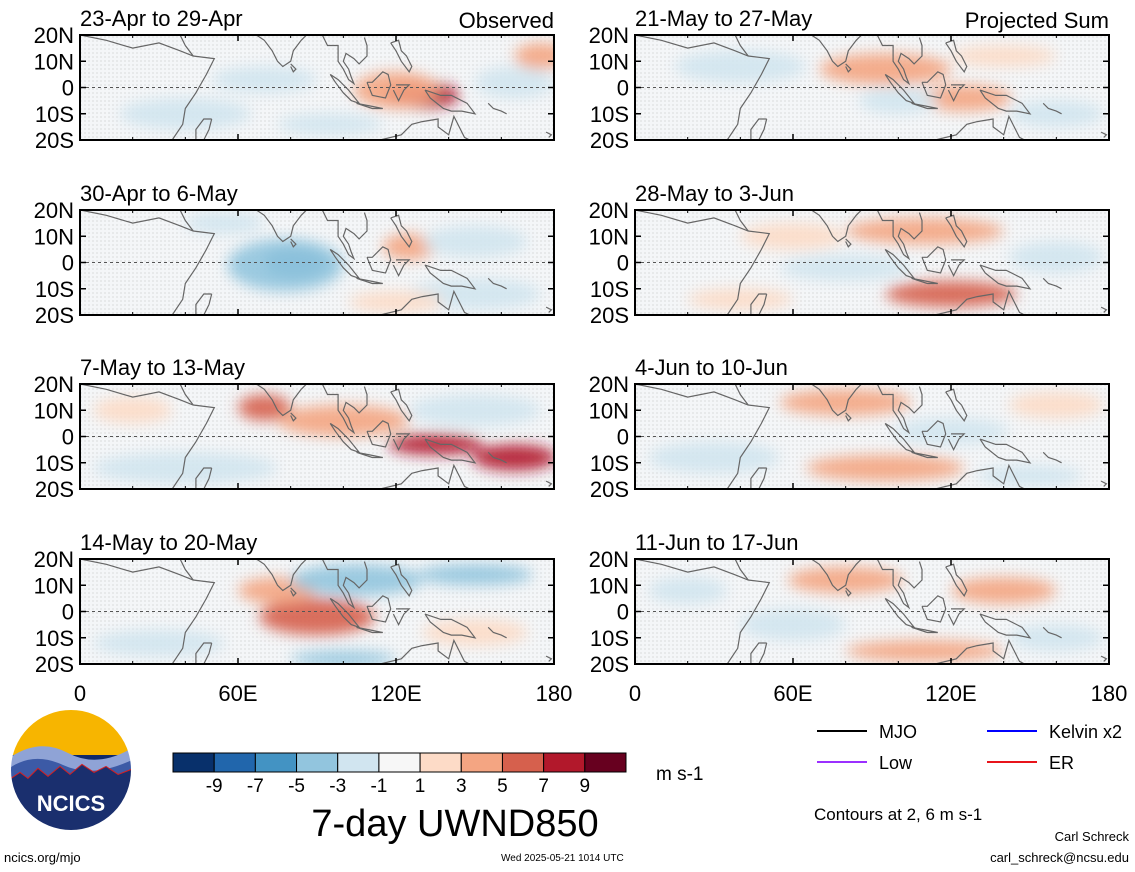 The height and width of the screenshot is (872, 1135). I want to click on colorbar-tick-label: -9, so click(214, 786).